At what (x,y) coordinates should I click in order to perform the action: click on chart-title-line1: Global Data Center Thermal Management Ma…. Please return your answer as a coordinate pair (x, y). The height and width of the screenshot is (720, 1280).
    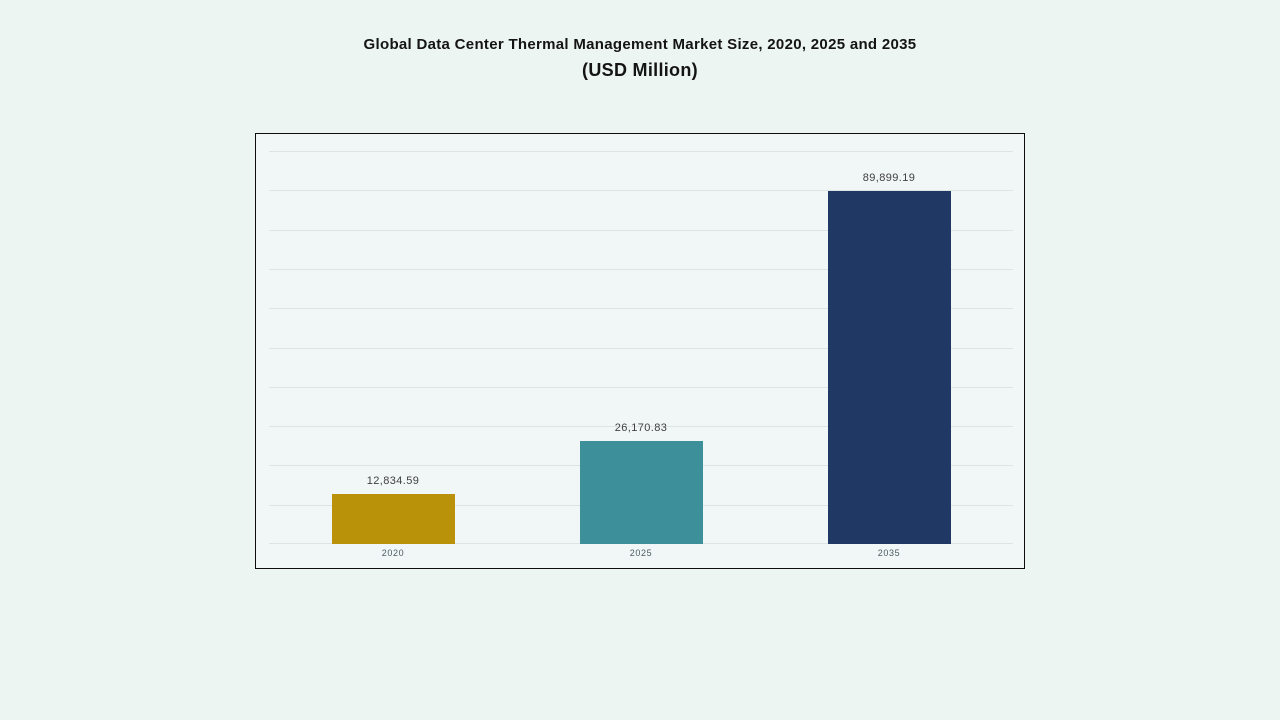
    Looking at the image, I should click on (640, 44).